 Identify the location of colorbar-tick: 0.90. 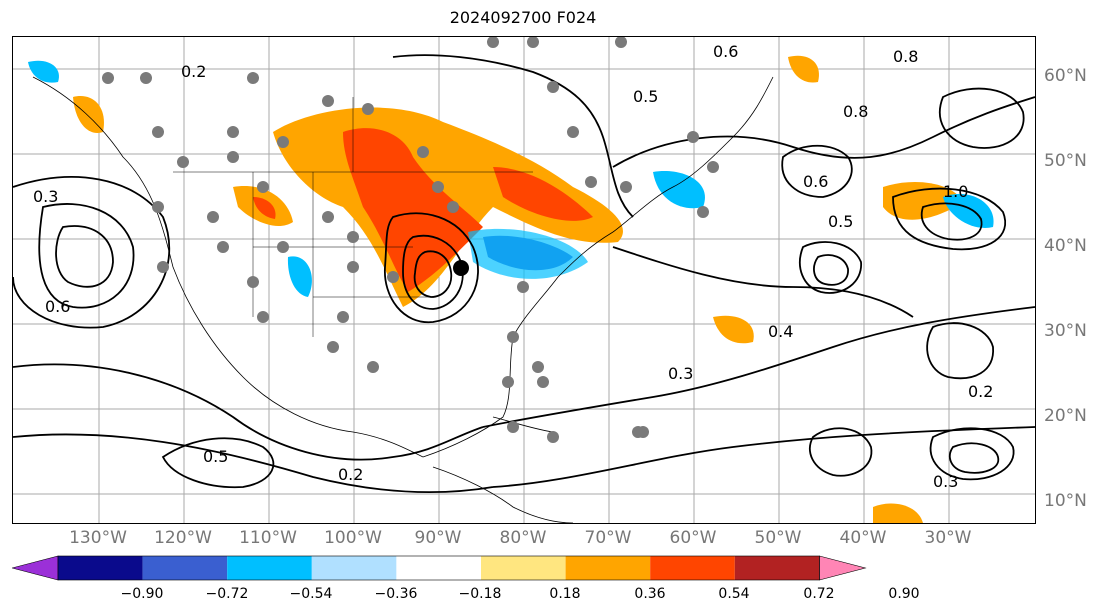
(904, 594).